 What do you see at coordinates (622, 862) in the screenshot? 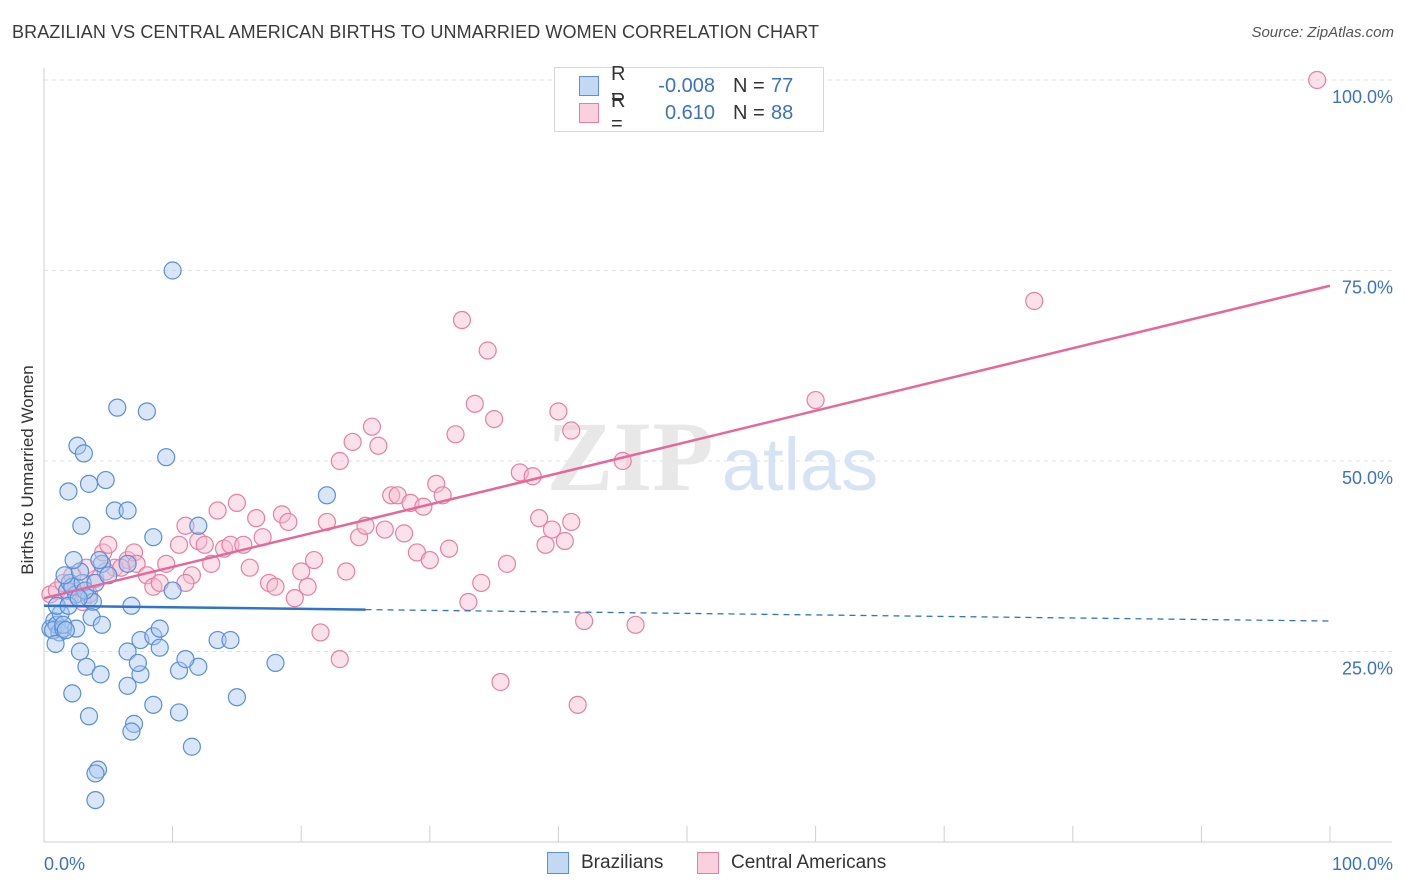
I see `series-legend-label: Brazilians` at bounding box center [622, 862].